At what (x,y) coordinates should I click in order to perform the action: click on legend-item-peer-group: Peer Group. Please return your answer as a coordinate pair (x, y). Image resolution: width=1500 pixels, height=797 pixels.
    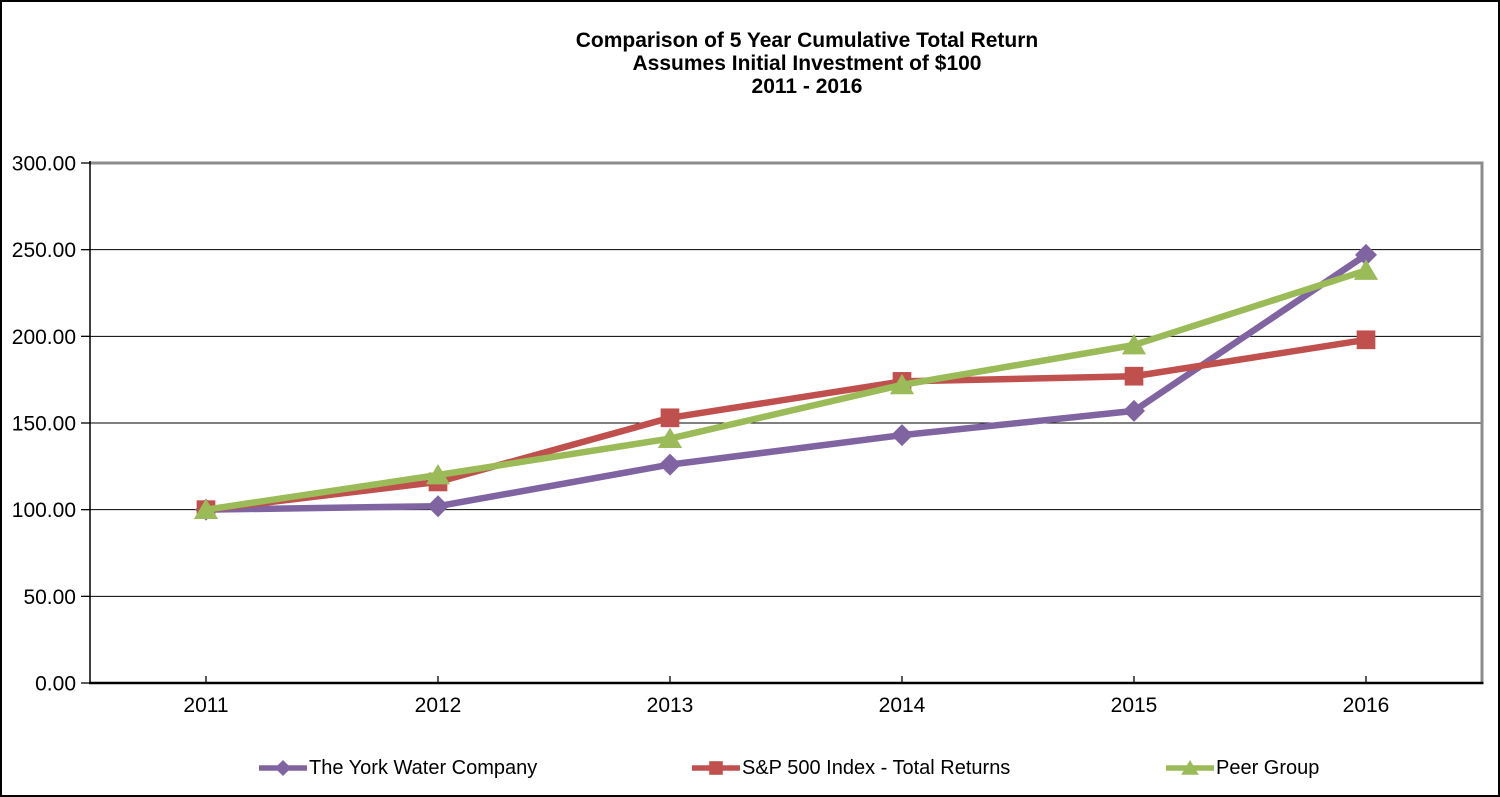
    Looking at the image, I should click on (1242, 768).